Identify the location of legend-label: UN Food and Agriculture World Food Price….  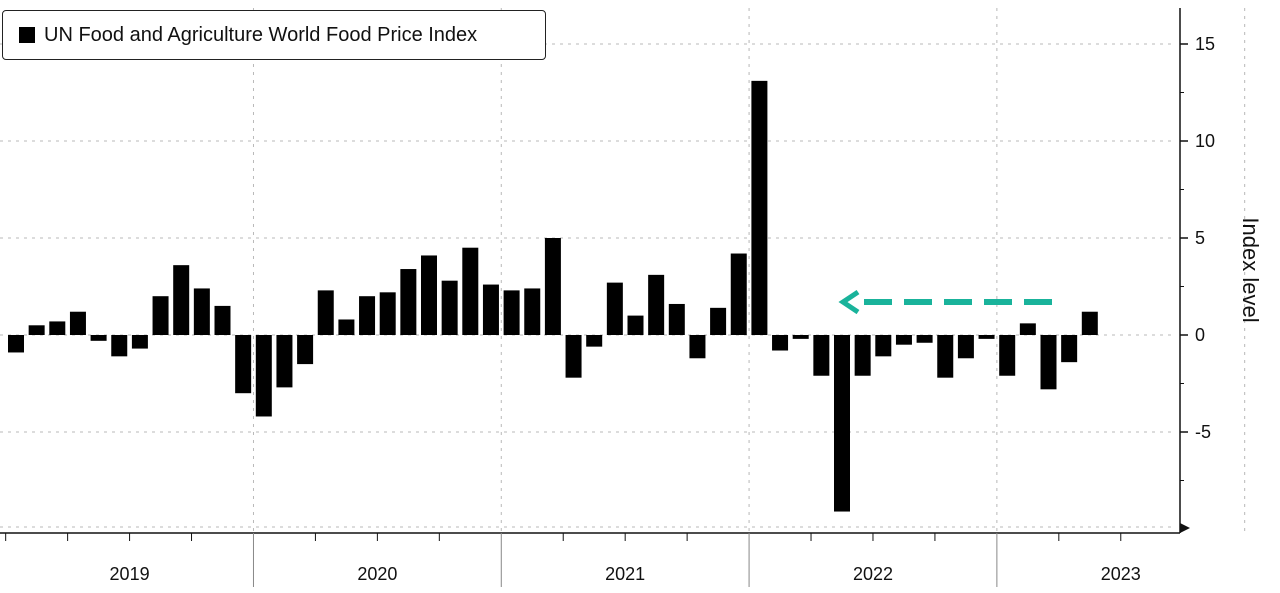
(261, 34).